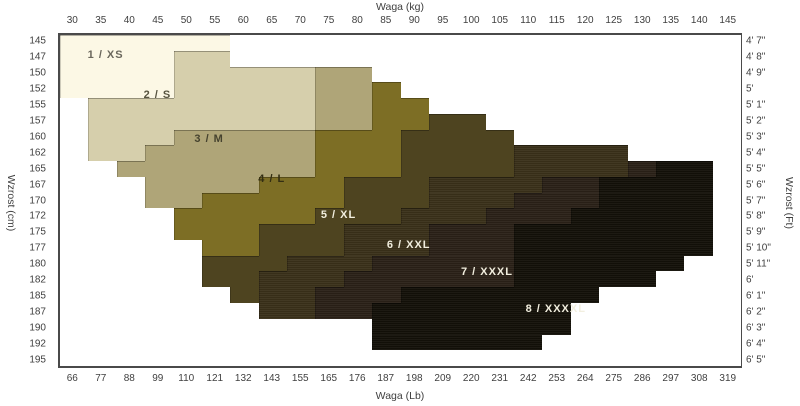  Describe the element at coordinates (699, 20) in the screenshot. I see `top-tick-label: 140` at that location.